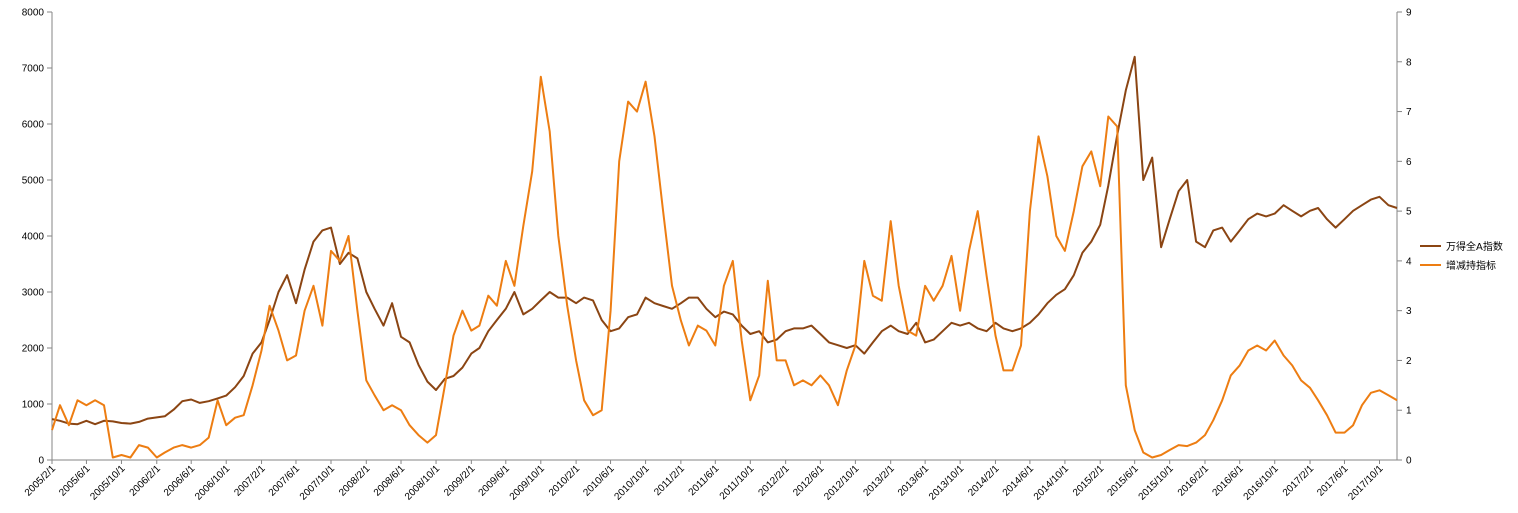 The height and width of the screenshot is (513, 1518). I want to click on x-tick-label: 2017/10/1, so click(1366, 483).